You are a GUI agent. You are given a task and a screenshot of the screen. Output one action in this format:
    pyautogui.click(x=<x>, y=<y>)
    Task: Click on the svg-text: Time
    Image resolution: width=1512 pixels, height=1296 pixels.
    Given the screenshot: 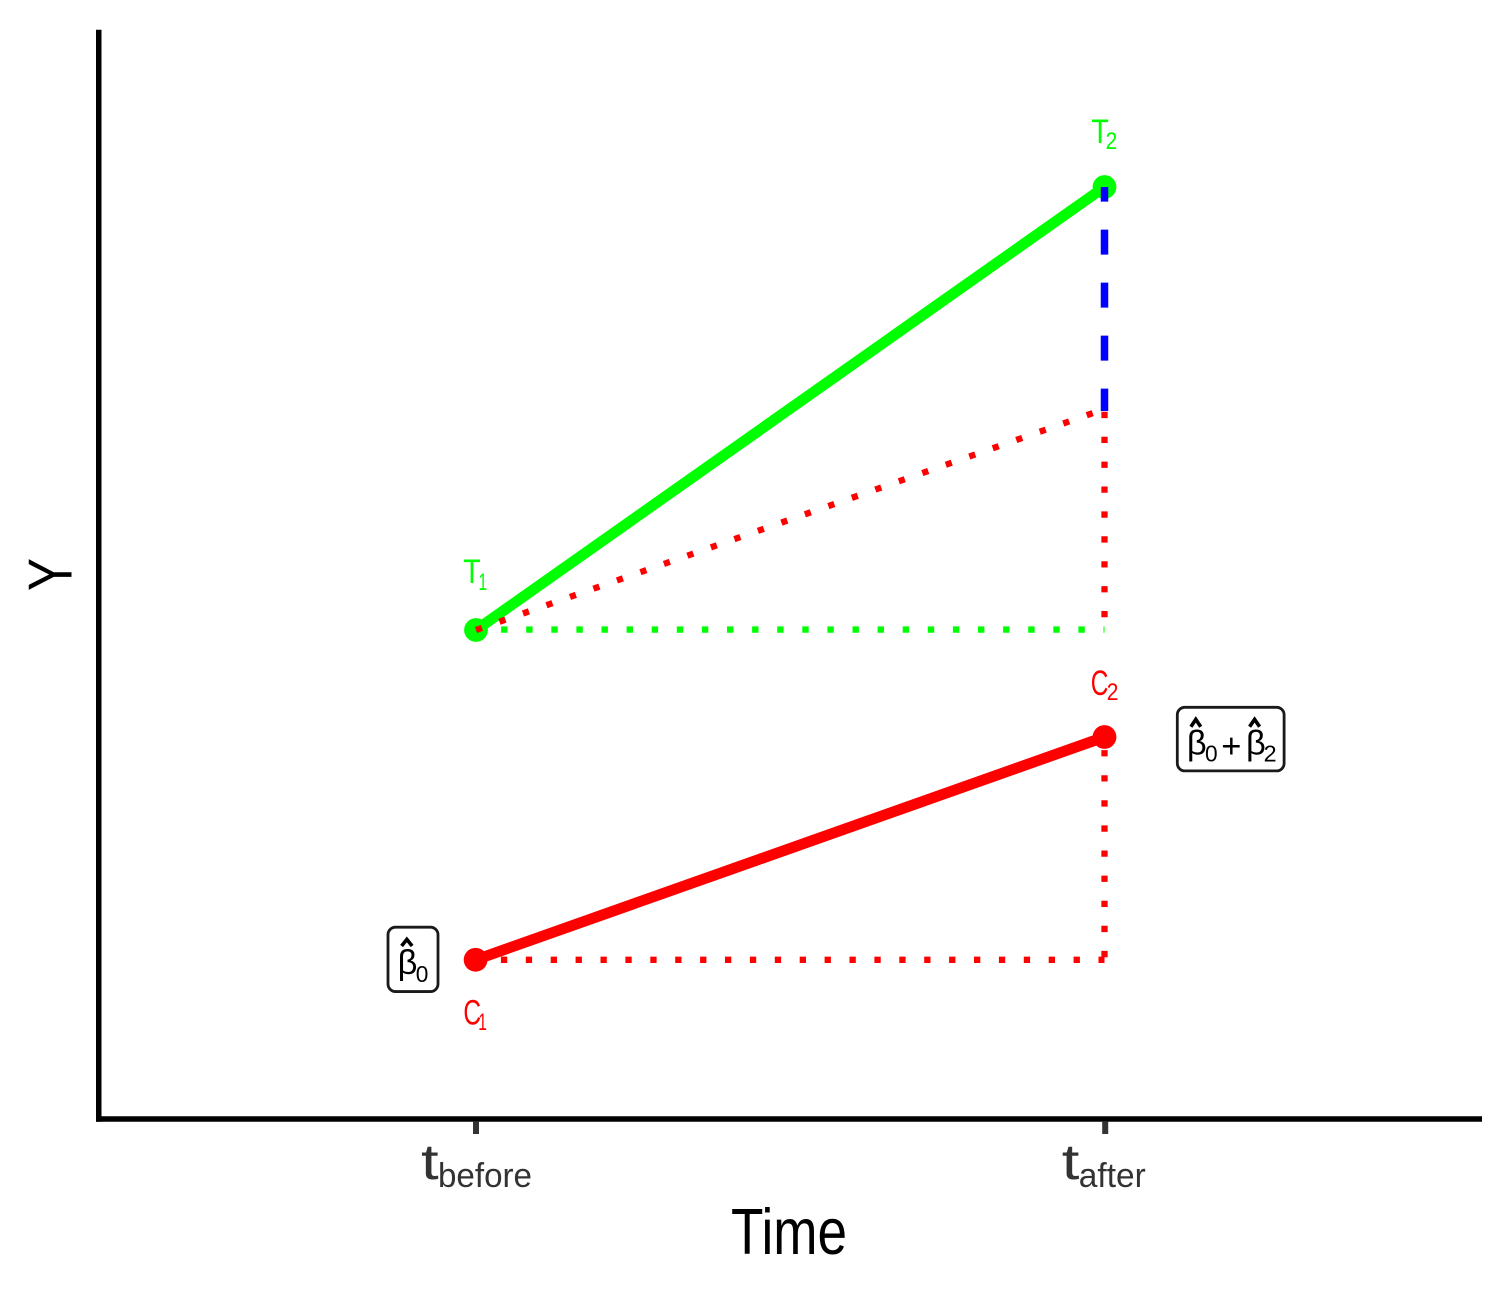 What is the action you would take?
    pyautogui.click(x=789, y=1231)
    